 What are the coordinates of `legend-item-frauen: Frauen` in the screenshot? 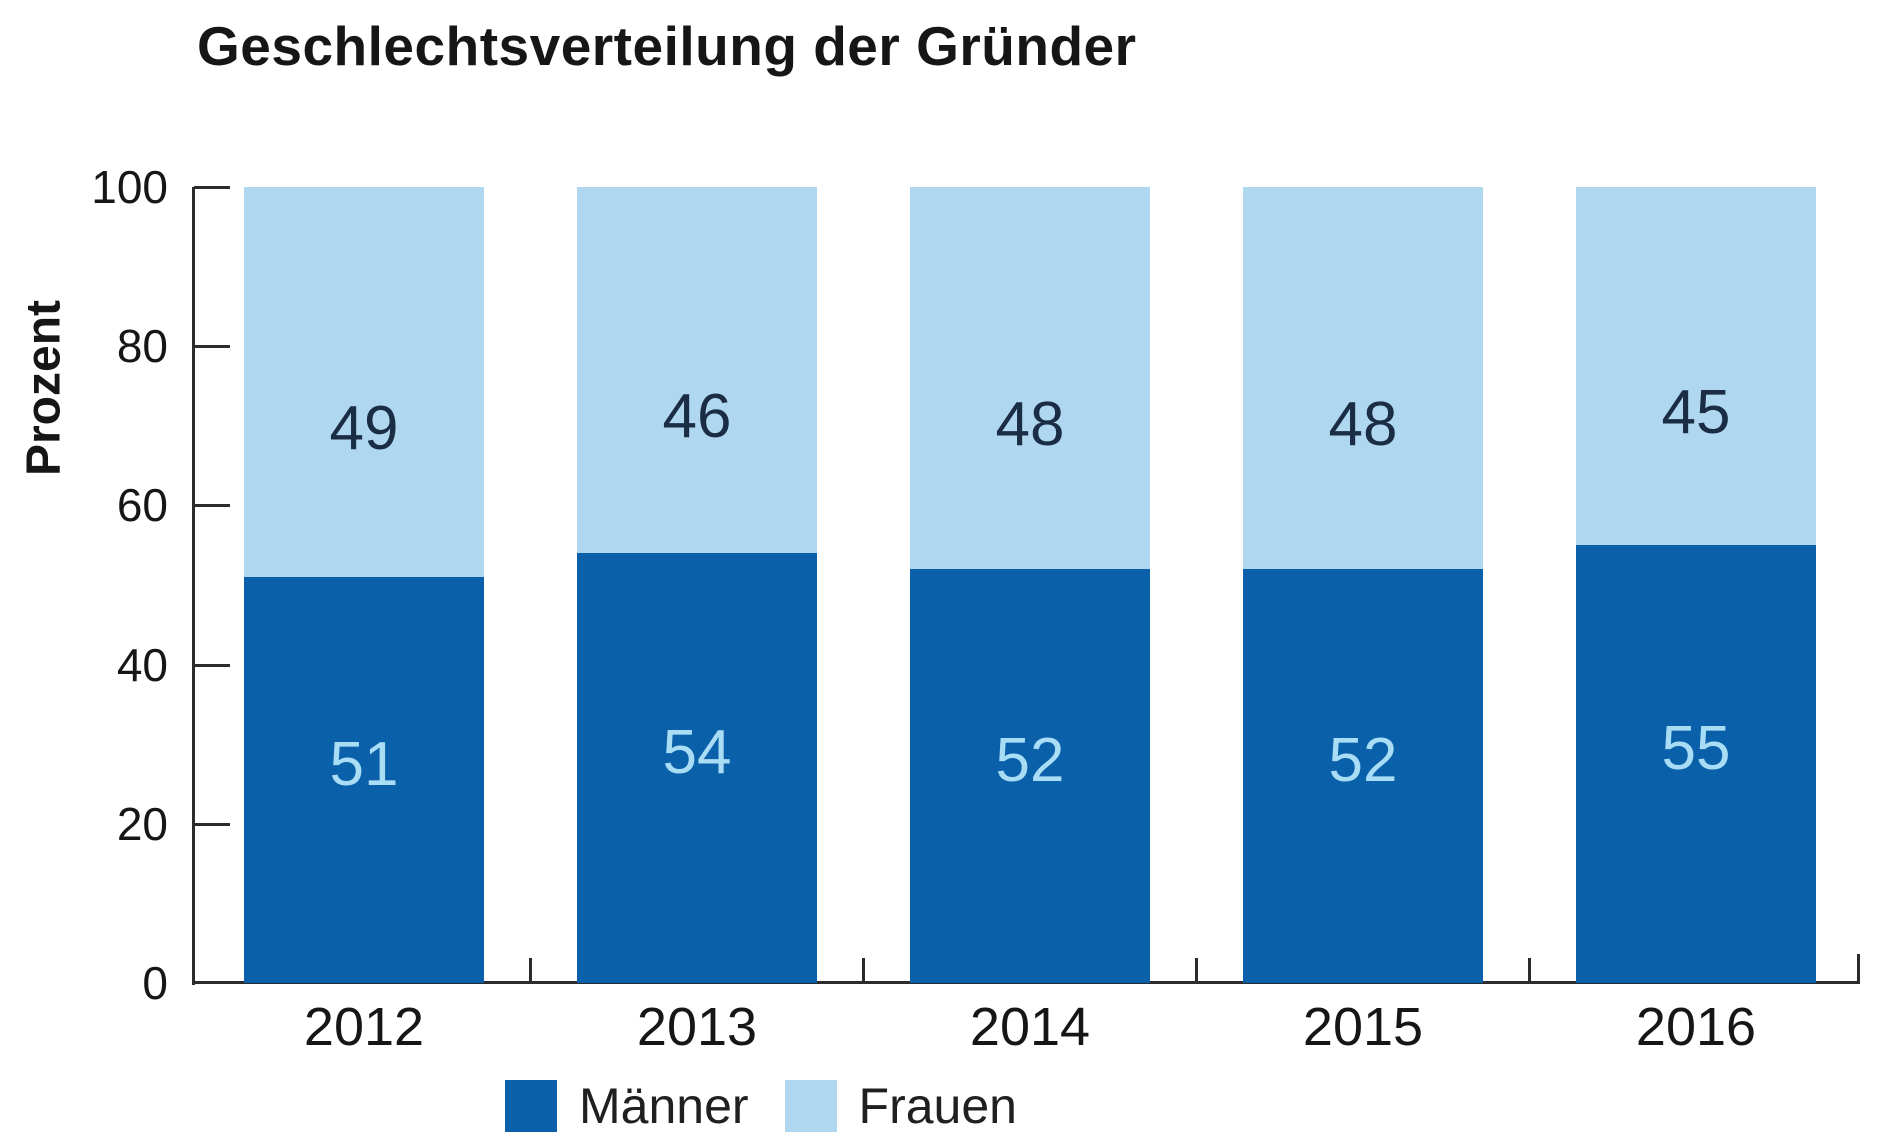 It's located at (900, 1106).